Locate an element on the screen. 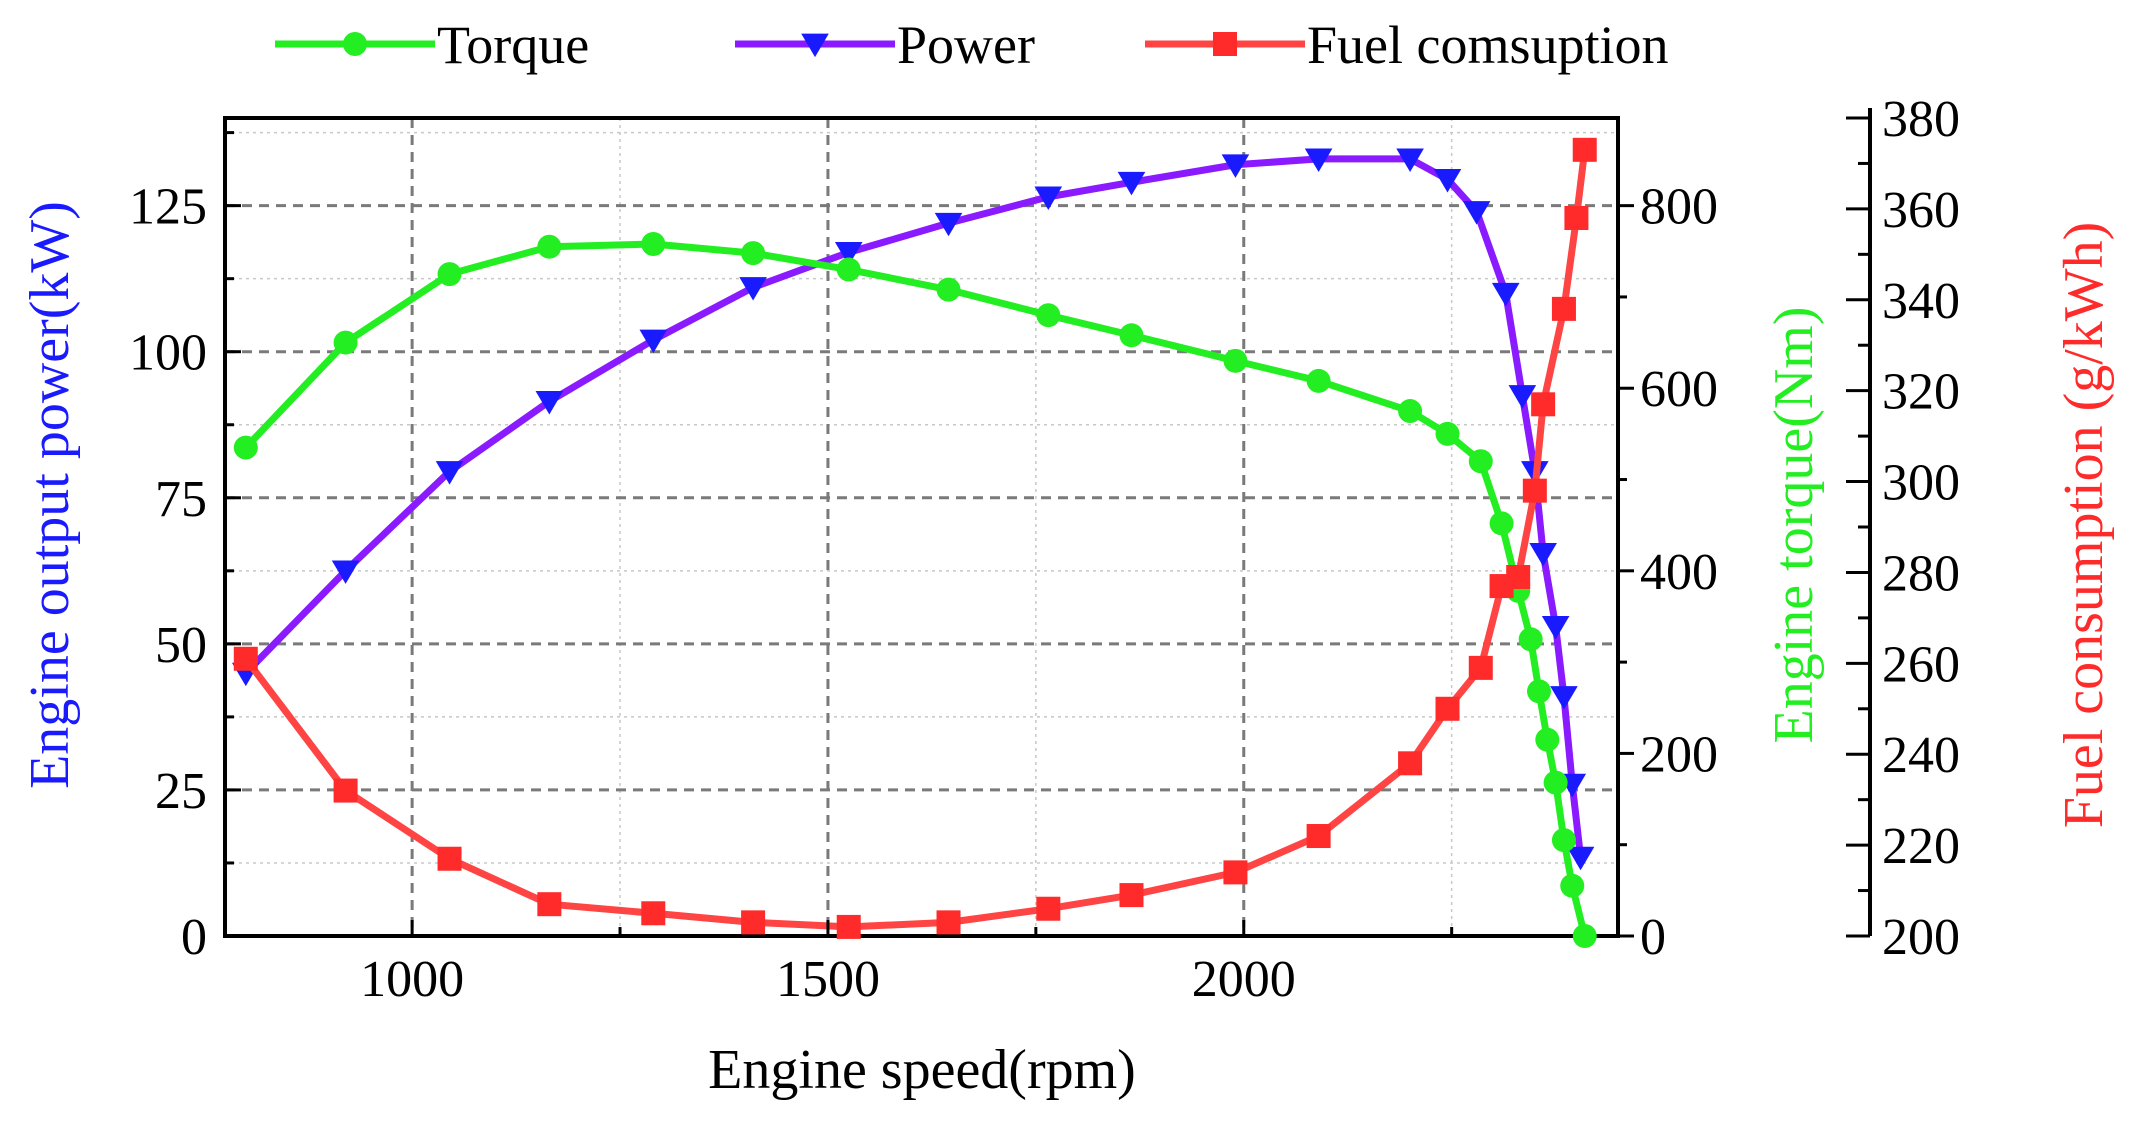  fuel-tick-label: 200 is located at coordinates (1921, 937).